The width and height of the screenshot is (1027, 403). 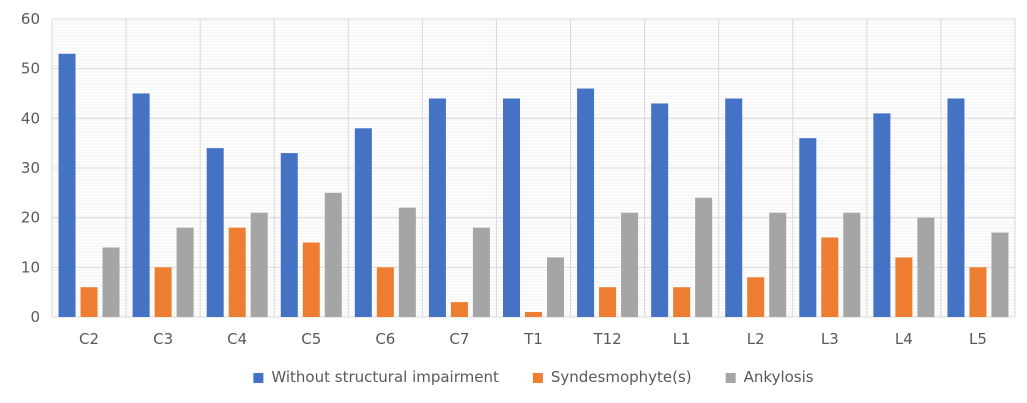 What do you see at coordinates (978, 292) in the screenshot?
I see `bar-syndesmophyte-s-l5` at bounding box center [978, 292].